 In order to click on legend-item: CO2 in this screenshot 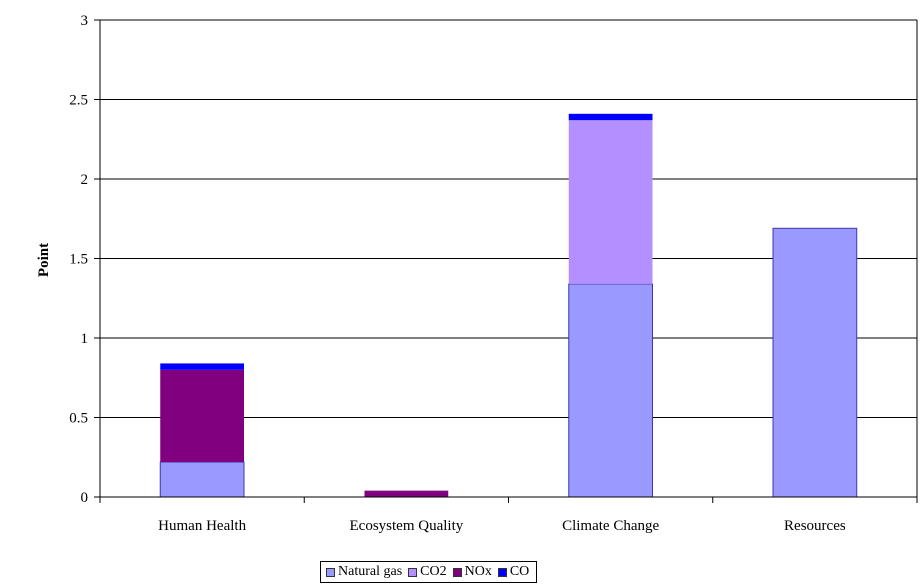, I will do `click(427, 572)`.